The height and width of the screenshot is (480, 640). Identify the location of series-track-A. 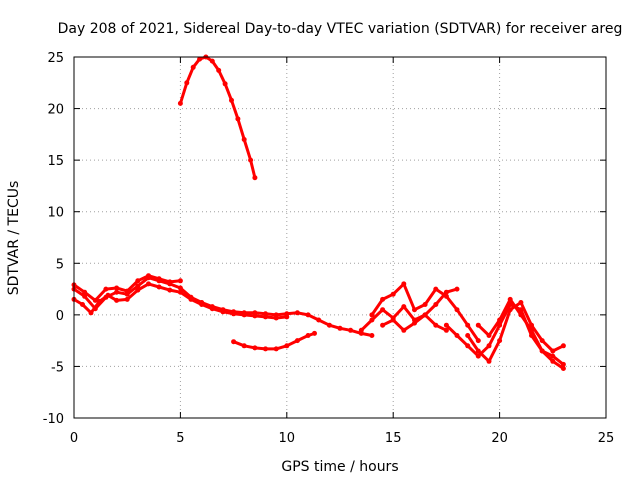
(223, 306).